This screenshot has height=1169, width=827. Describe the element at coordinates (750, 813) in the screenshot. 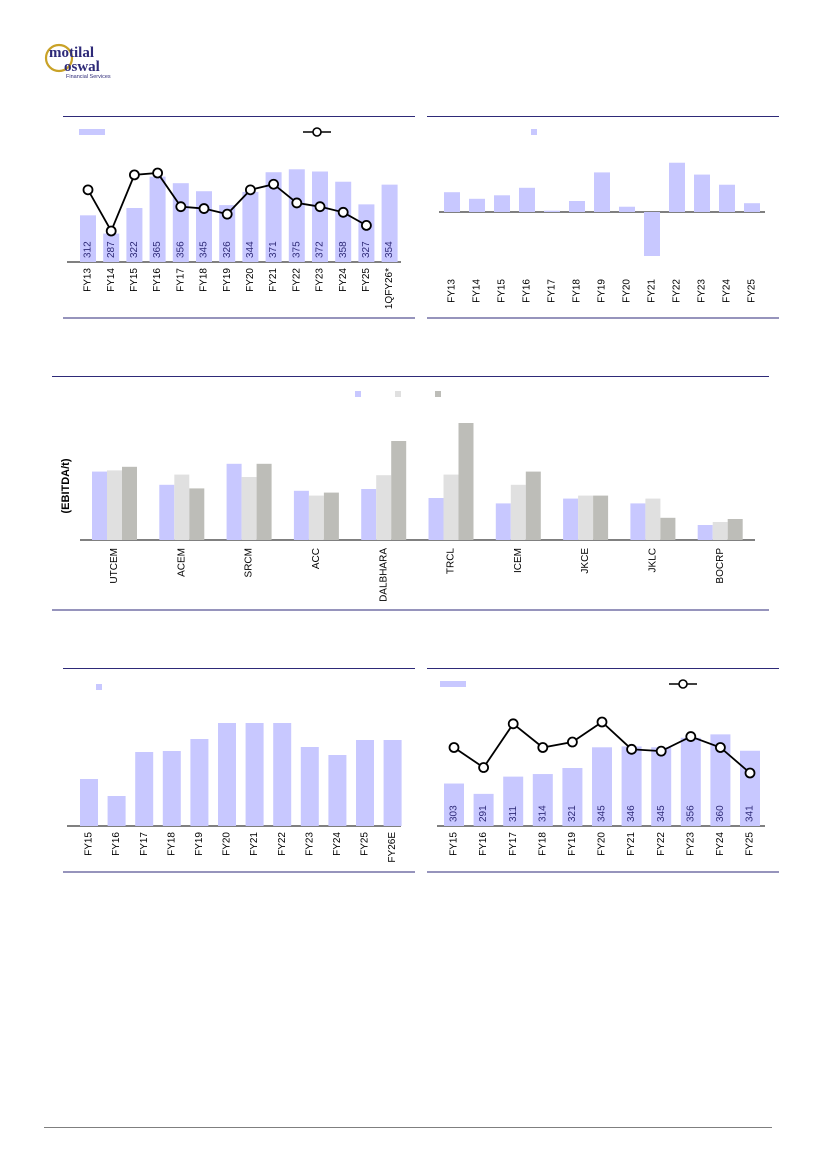

I see `data-label: 341` at that location.